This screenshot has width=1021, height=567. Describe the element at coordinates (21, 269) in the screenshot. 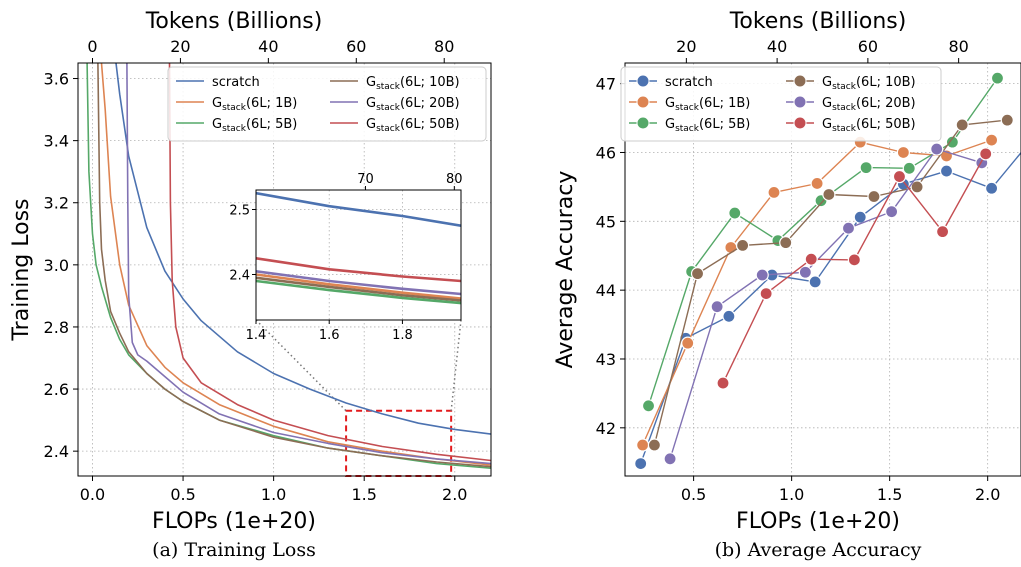

I see `loss-ylabel: Training Loss` at that location.